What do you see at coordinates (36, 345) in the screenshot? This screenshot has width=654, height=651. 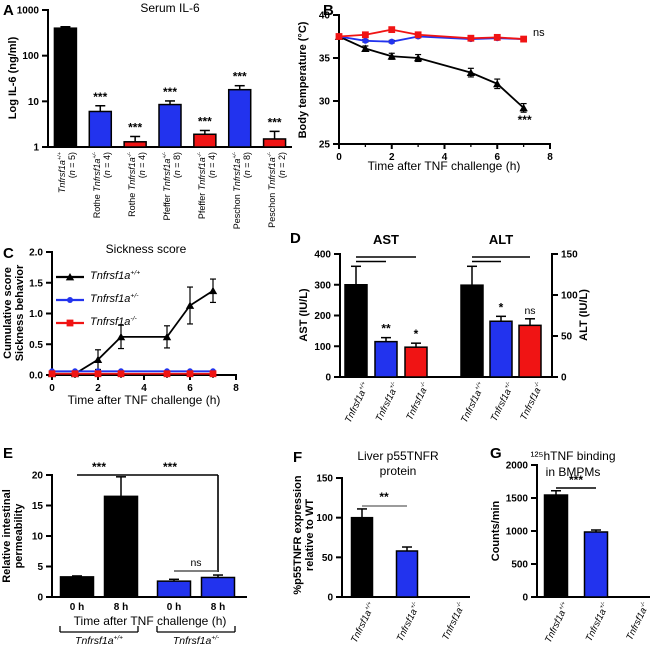 I see `y-tick-label: 0.5` at bounding box center [36, 345].